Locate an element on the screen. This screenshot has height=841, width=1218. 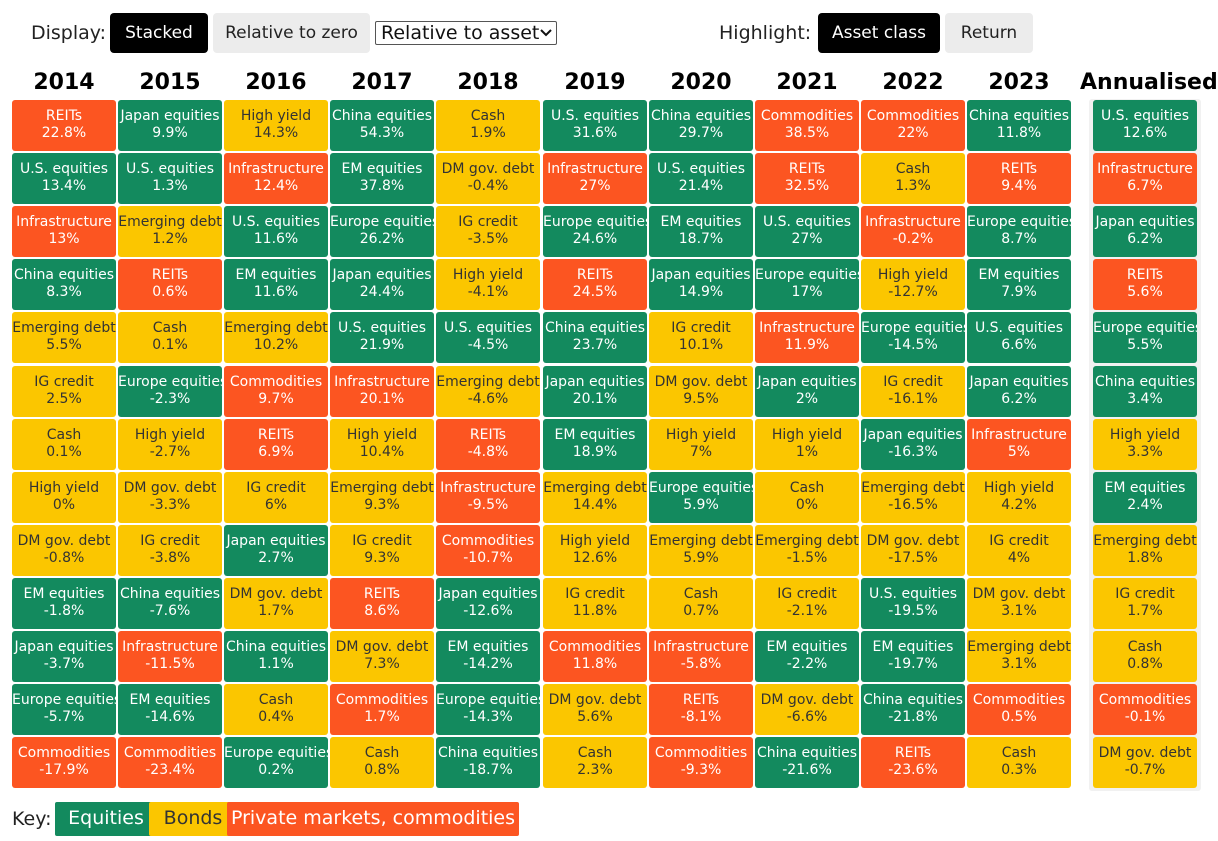
cell-2022-infrastructure: Infrastructure -0.2% is located at coordinates (913, 231).